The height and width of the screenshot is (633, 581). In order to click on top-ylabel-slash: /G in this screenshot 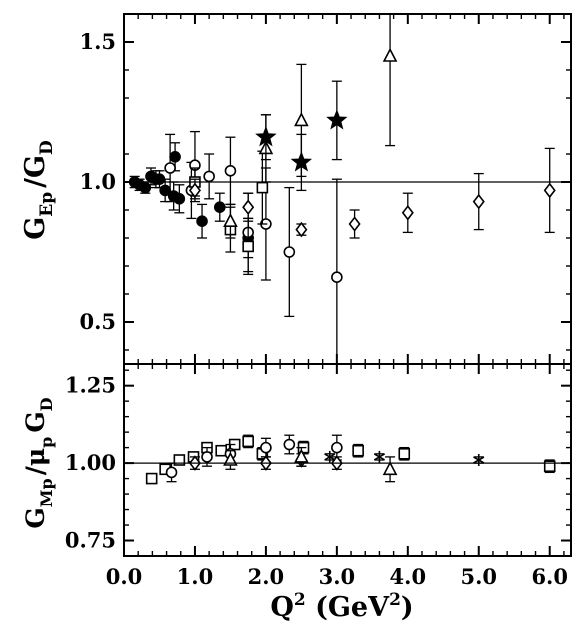, I will do `click(35, 171)`.